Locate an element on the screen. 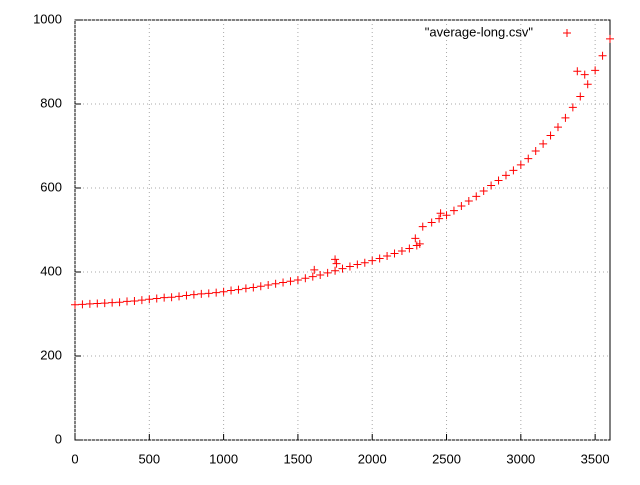  y-tick-label: 200 is located at coordinates (51, 354).